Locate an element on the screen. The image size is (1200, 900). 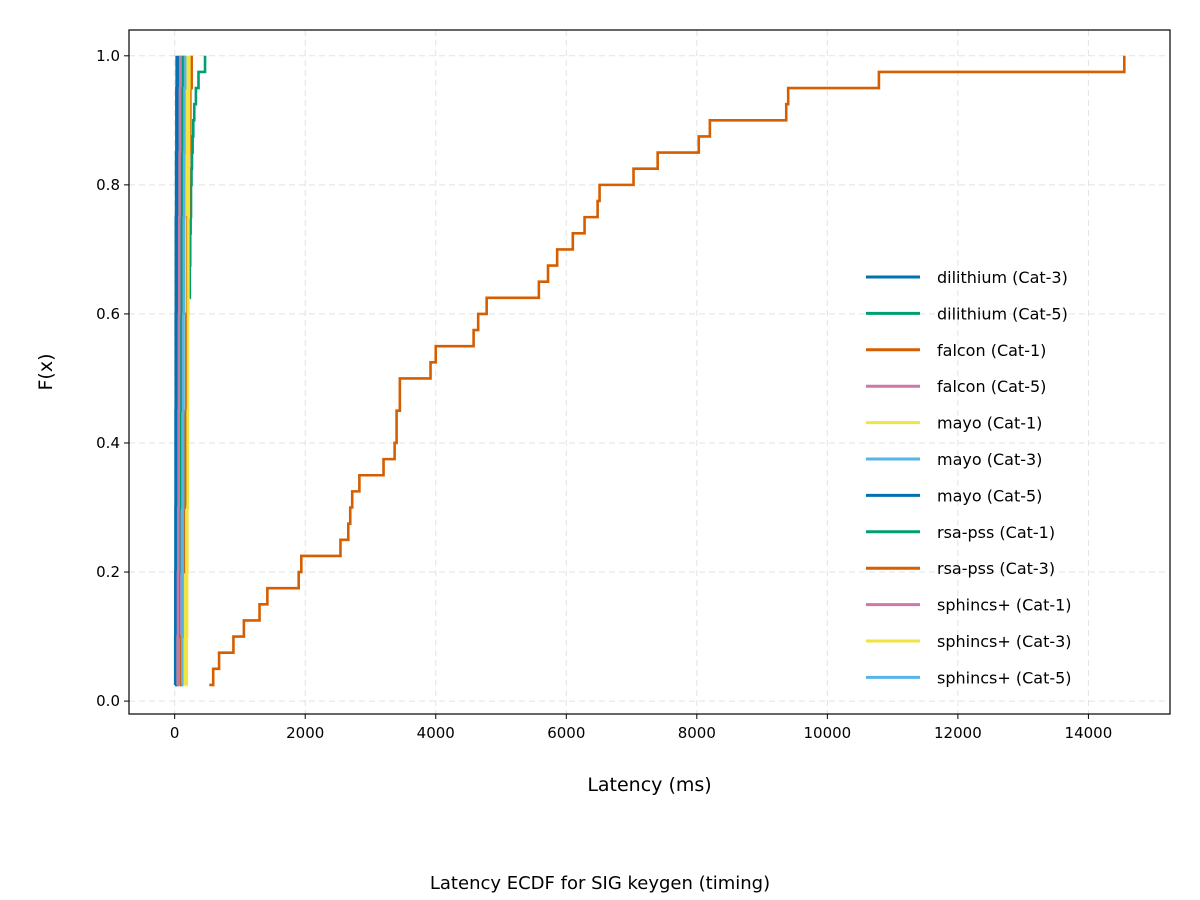
legend-label: mayo (Cat-5) is located at coordinates (989, 495).